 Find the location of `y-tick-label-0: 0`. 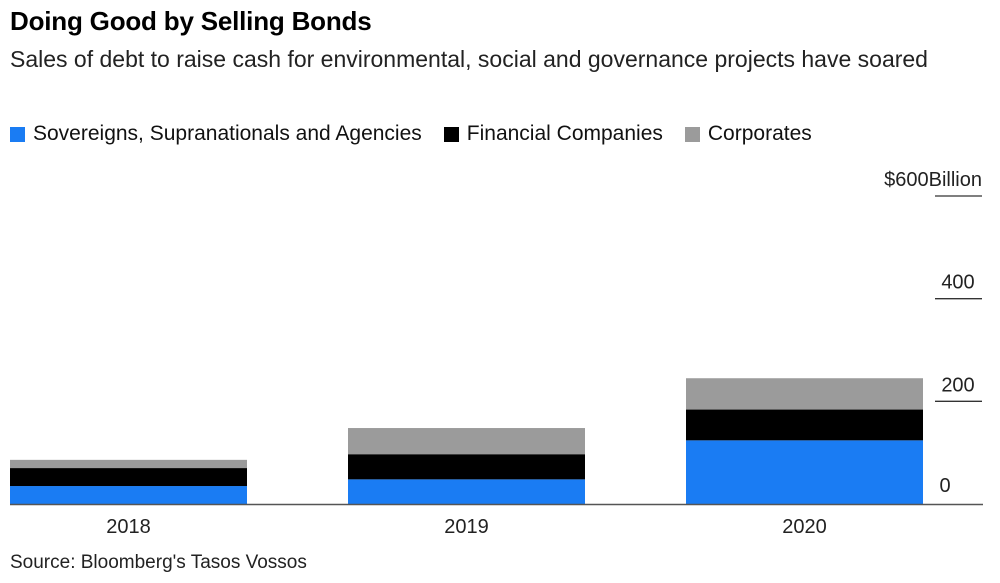

y-tick-label-0: 0 is located at coordinates (944, 486).